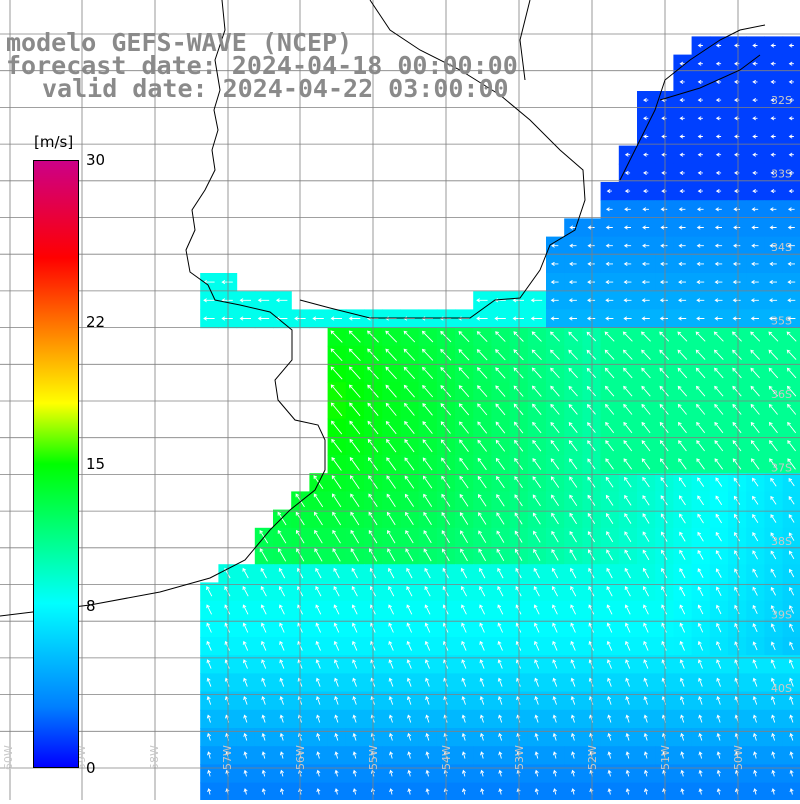 Image resolution: width=800 pixels, height=804 pixels. What do you see at coordinates (781, 394) in the screenshot?
I see `latitude-label: 36S` at bounding box center [781, 394].